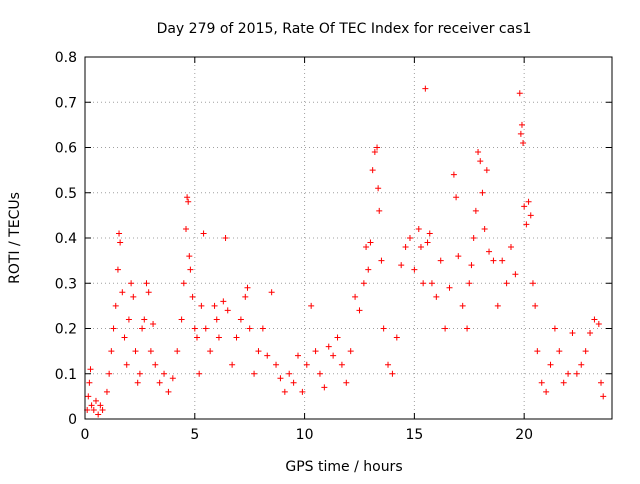 This screenshot has height=484, width=640. I want to click on y-tick-label: 0.6, so click(66, 149).